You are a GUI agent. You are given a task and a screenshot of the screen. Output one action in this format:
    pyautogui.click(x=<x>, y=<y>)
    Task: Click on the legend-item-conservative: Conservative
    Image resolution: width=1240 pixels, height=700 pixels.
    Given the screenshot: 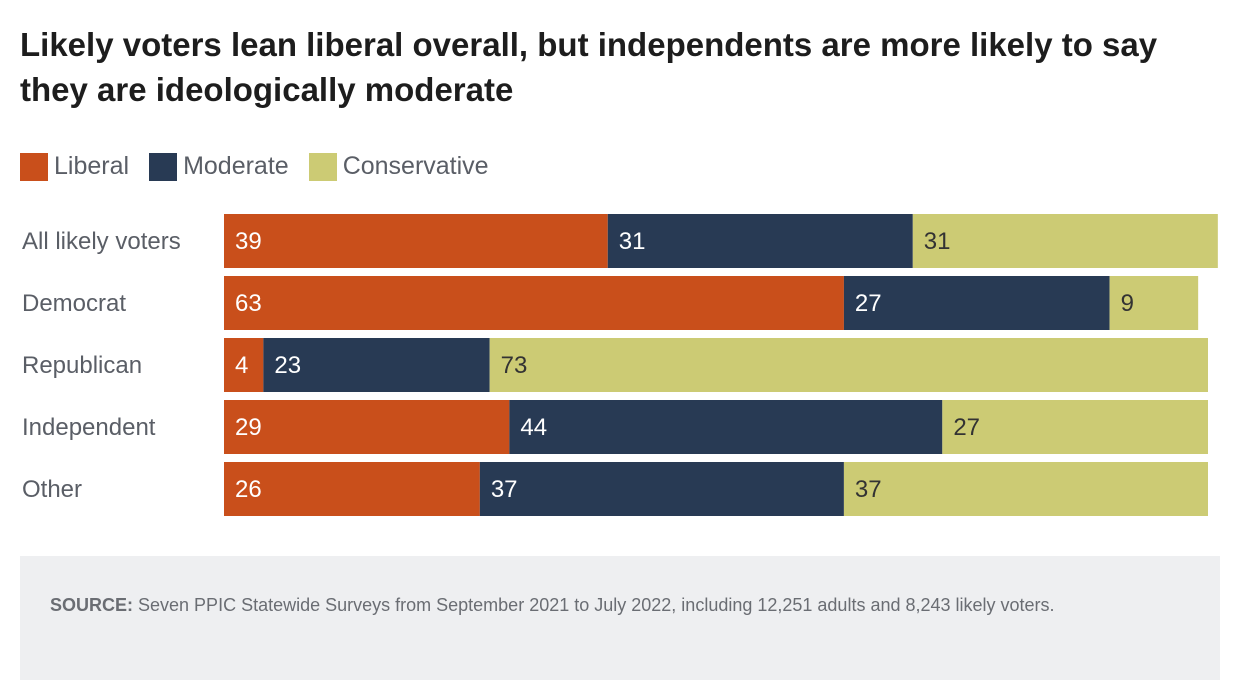 What is the action you would take?
    pyautogui.click(x=398, y=166)
    